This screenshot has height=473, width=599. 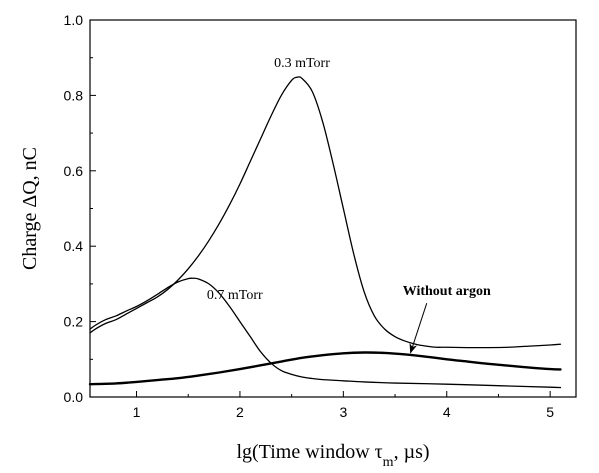 I want to click on annotation-0-3-mtorr: 0.3 mTorr, so click(x=302, y=63).